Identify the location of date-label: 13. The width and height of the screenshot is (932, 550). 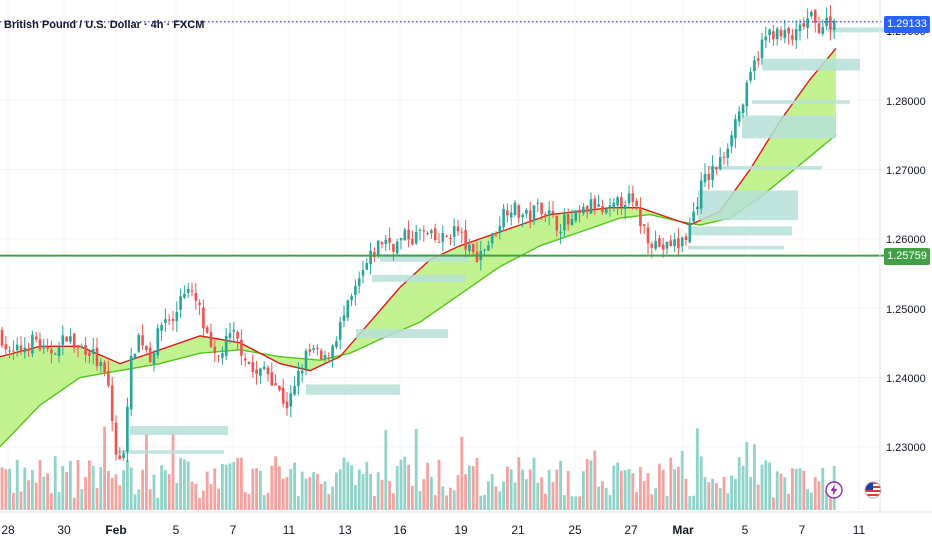
(345, 530).